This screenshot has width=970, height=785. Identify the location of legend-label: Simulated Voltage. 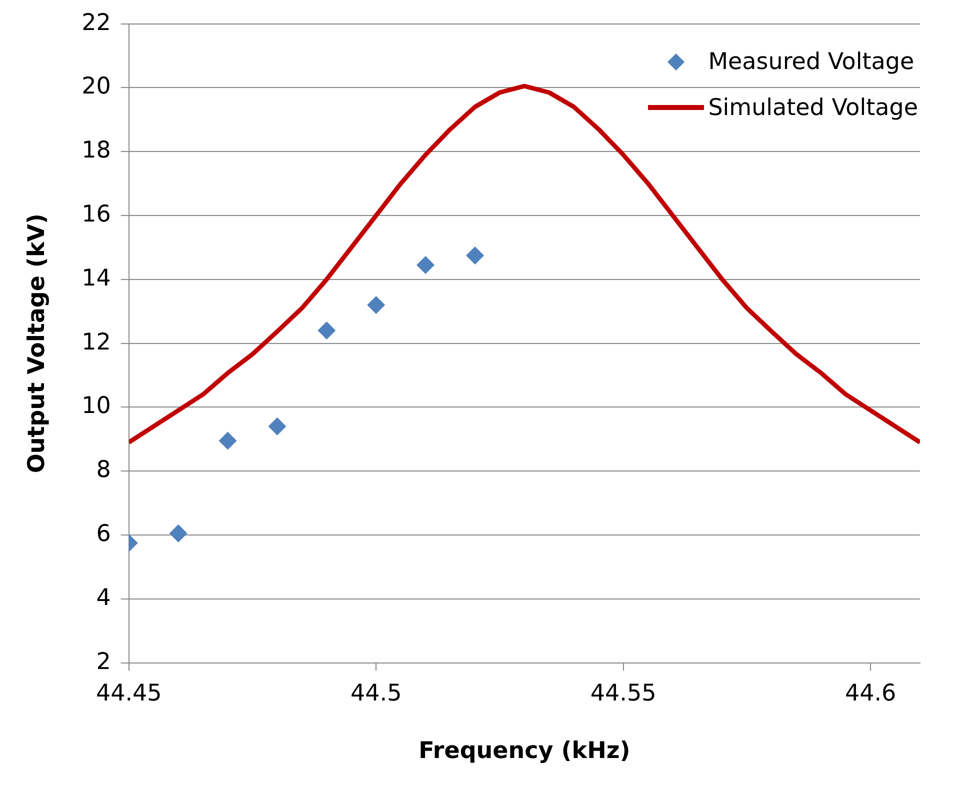
(813, 107).